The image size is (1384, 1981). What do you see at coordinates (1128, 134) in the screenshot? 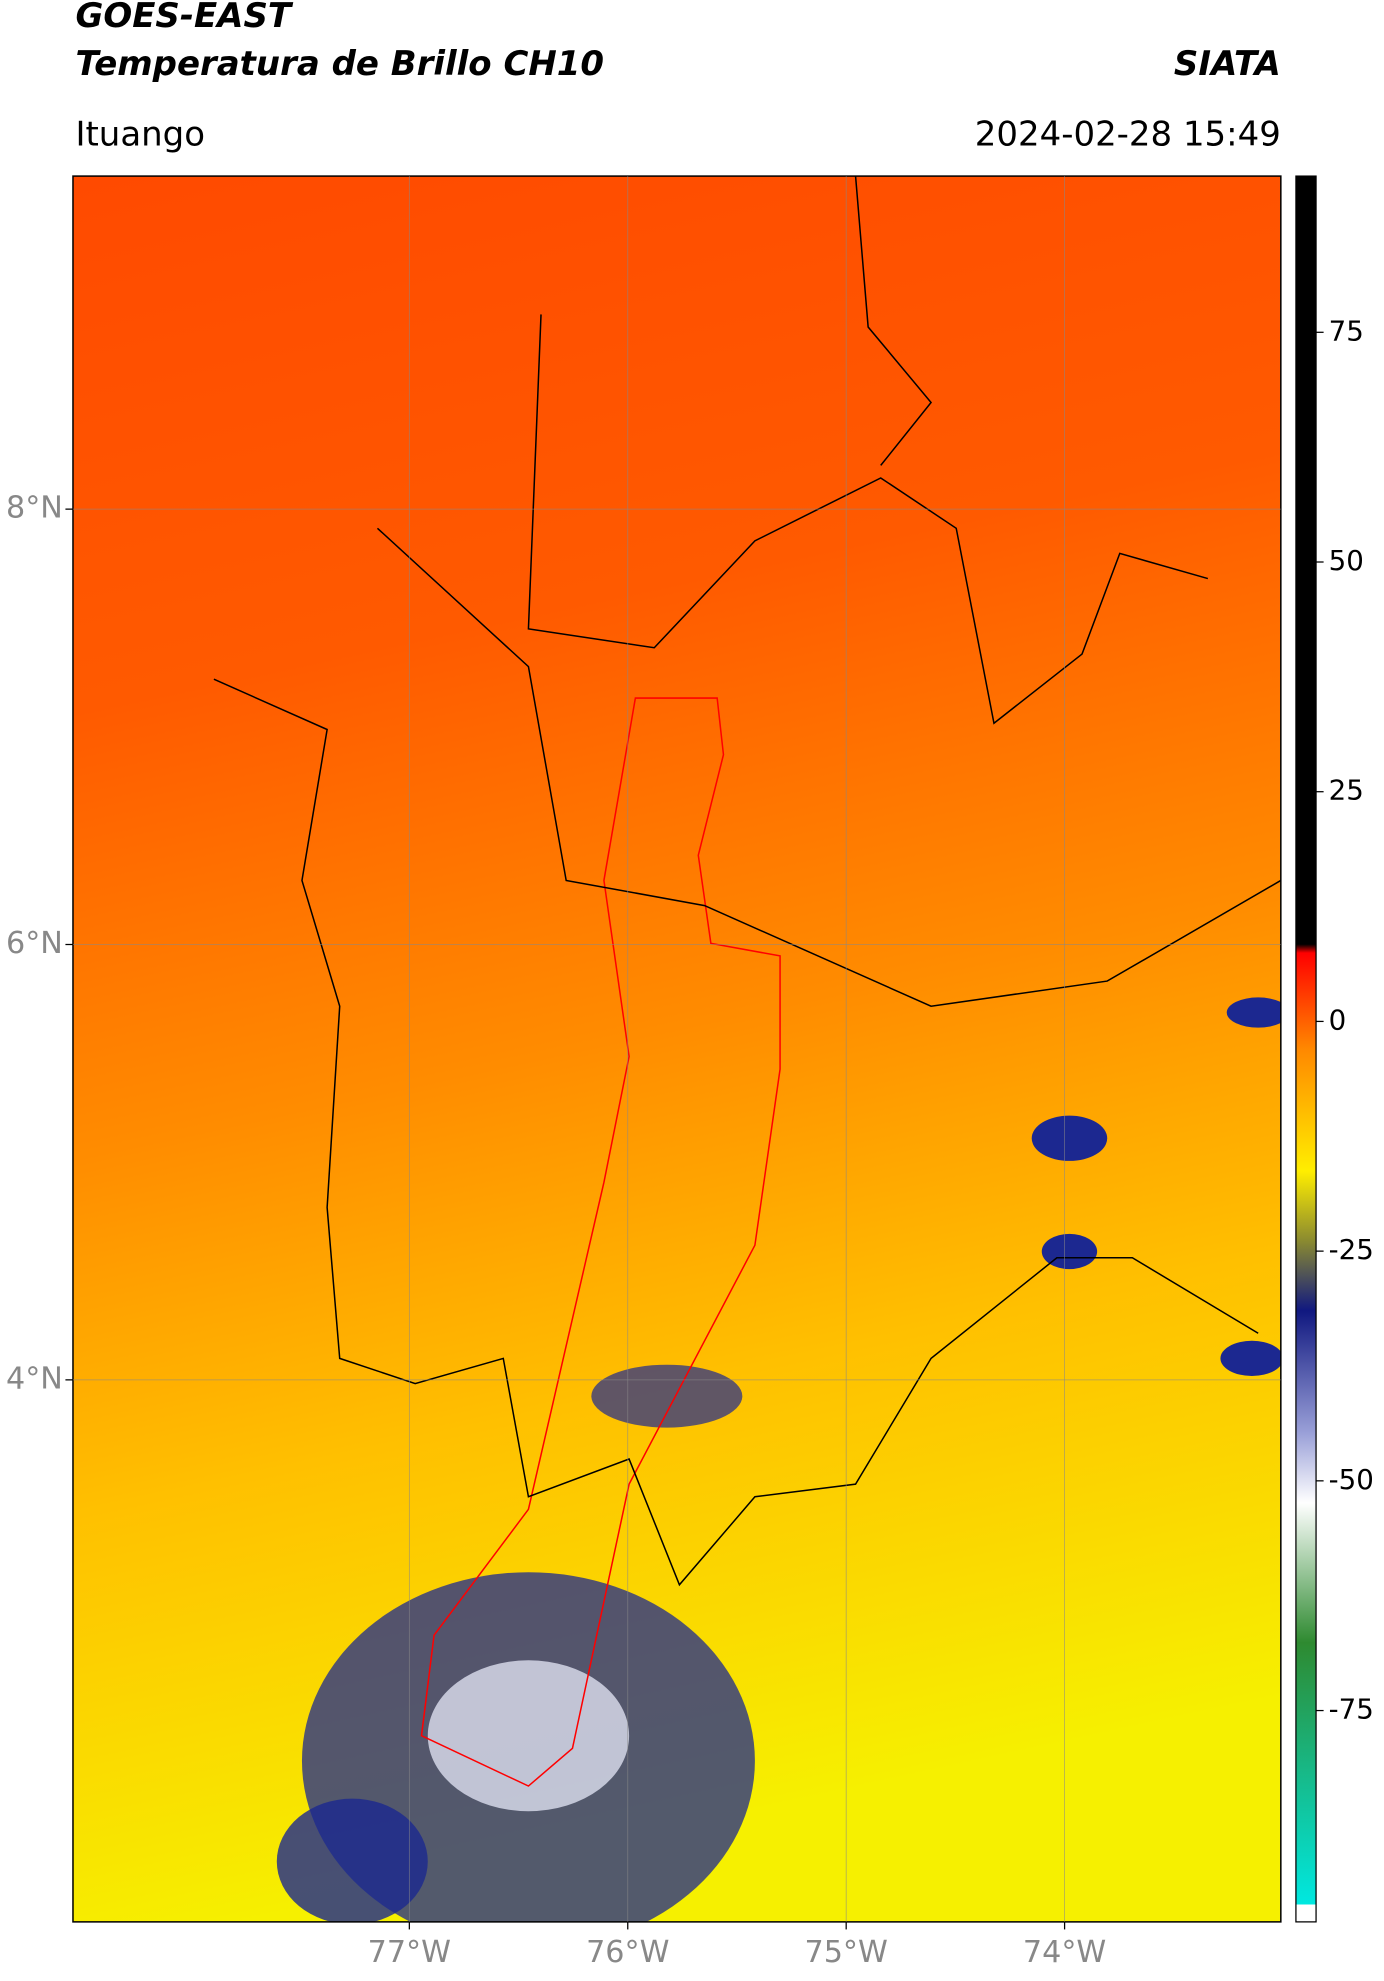
I see `datetime: 2024-02-28 15:49` at bounding box center [1128, 134].